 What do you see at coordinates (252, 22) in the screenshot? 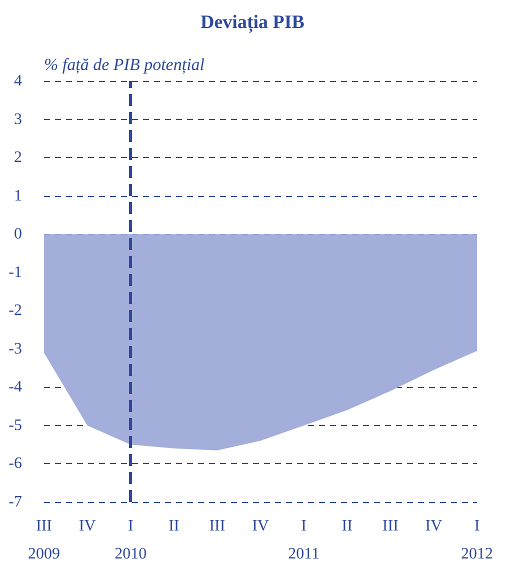
I see `chart-title: Deviația PIB` at bounding box center [252, 22].